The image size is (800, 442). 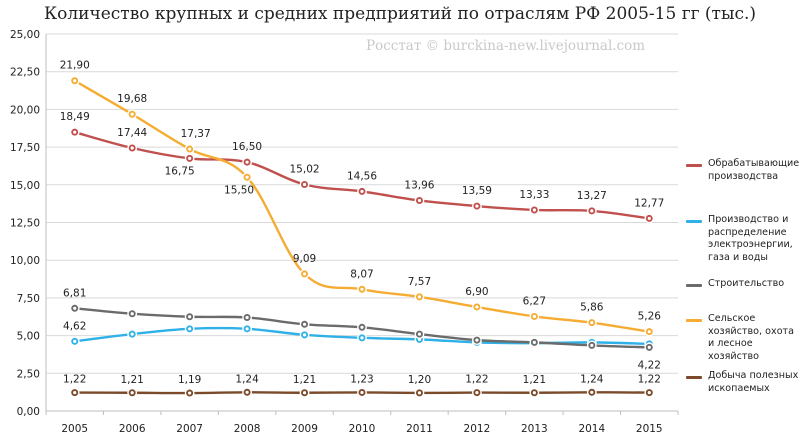 What do you see at coordinates (419, 282) in the screenshot?
I see `data-label: 7,57` at bounding box center [419, 282].